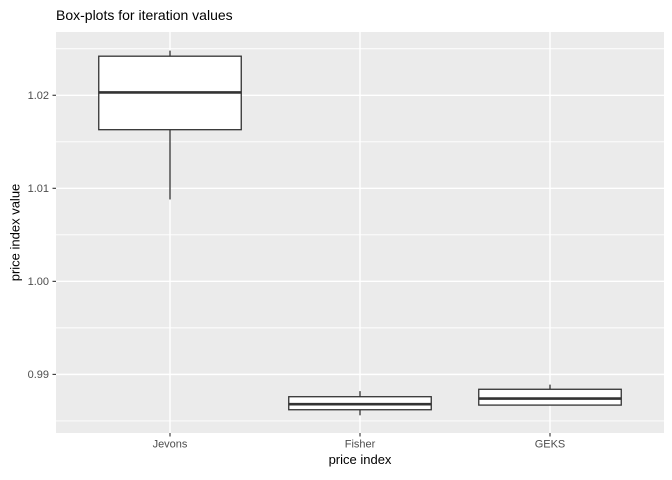  I want to click on y-axis-title: price index value, so click(15, 232).